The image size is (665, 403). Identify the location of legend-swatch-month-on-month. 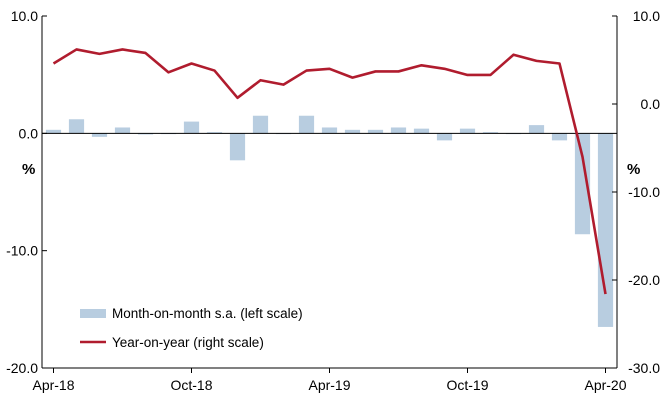
(93, 313).